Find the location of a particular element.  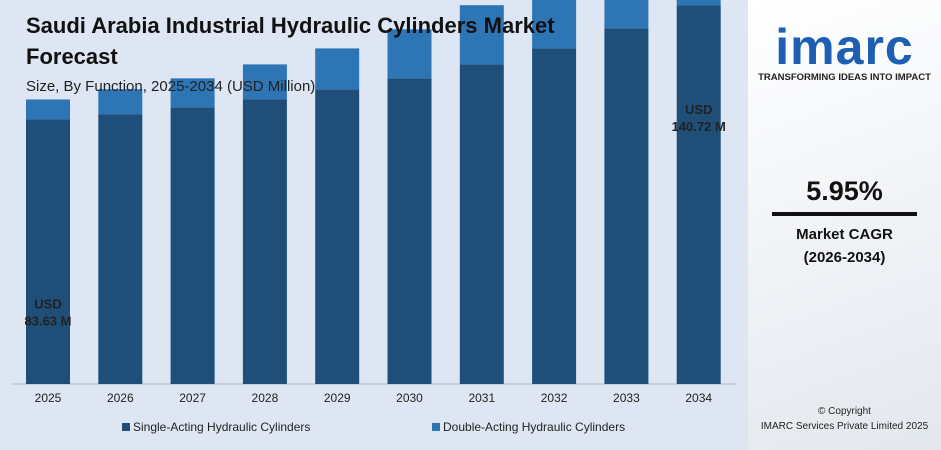

x-tick-label: 2027 is located at coordinates (192, 398).